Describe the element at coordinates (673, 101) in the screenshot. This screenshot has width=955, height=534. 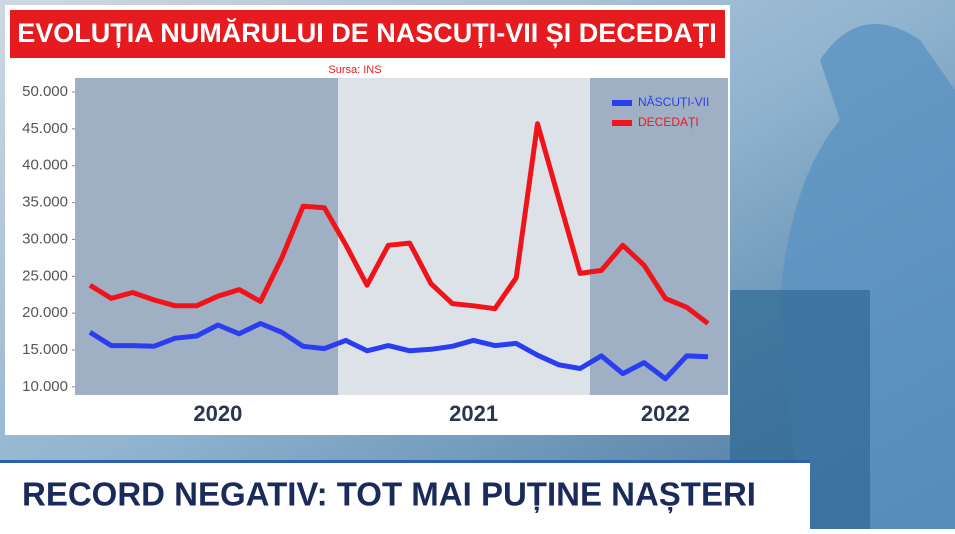
I see `legend-label: NĂSCUȚI-VII` at that location.